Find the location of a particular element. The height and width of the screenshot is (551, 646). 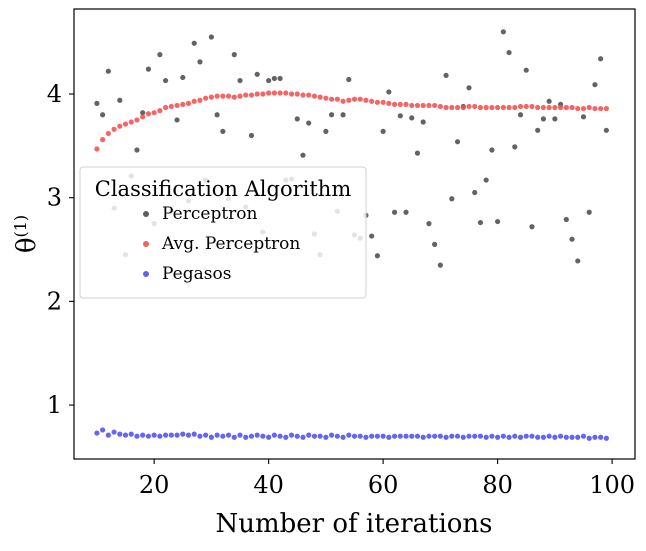

x-tick-label: 20 is located at coordinates (154, 485).